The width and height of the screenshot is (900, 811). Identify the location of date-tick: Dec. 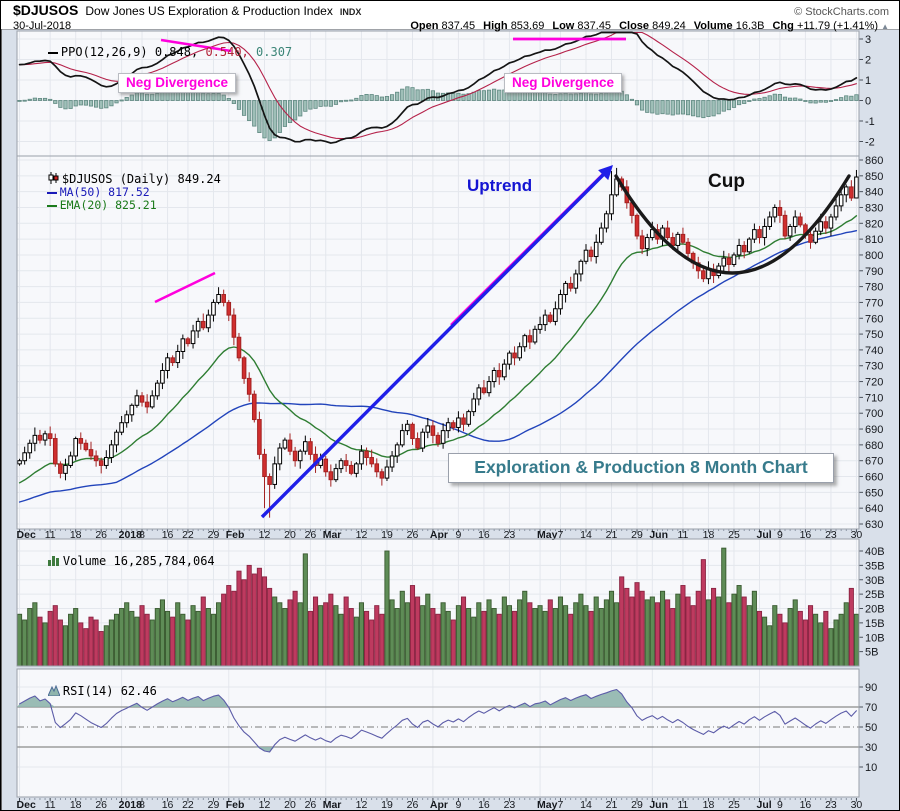
(26, 535).